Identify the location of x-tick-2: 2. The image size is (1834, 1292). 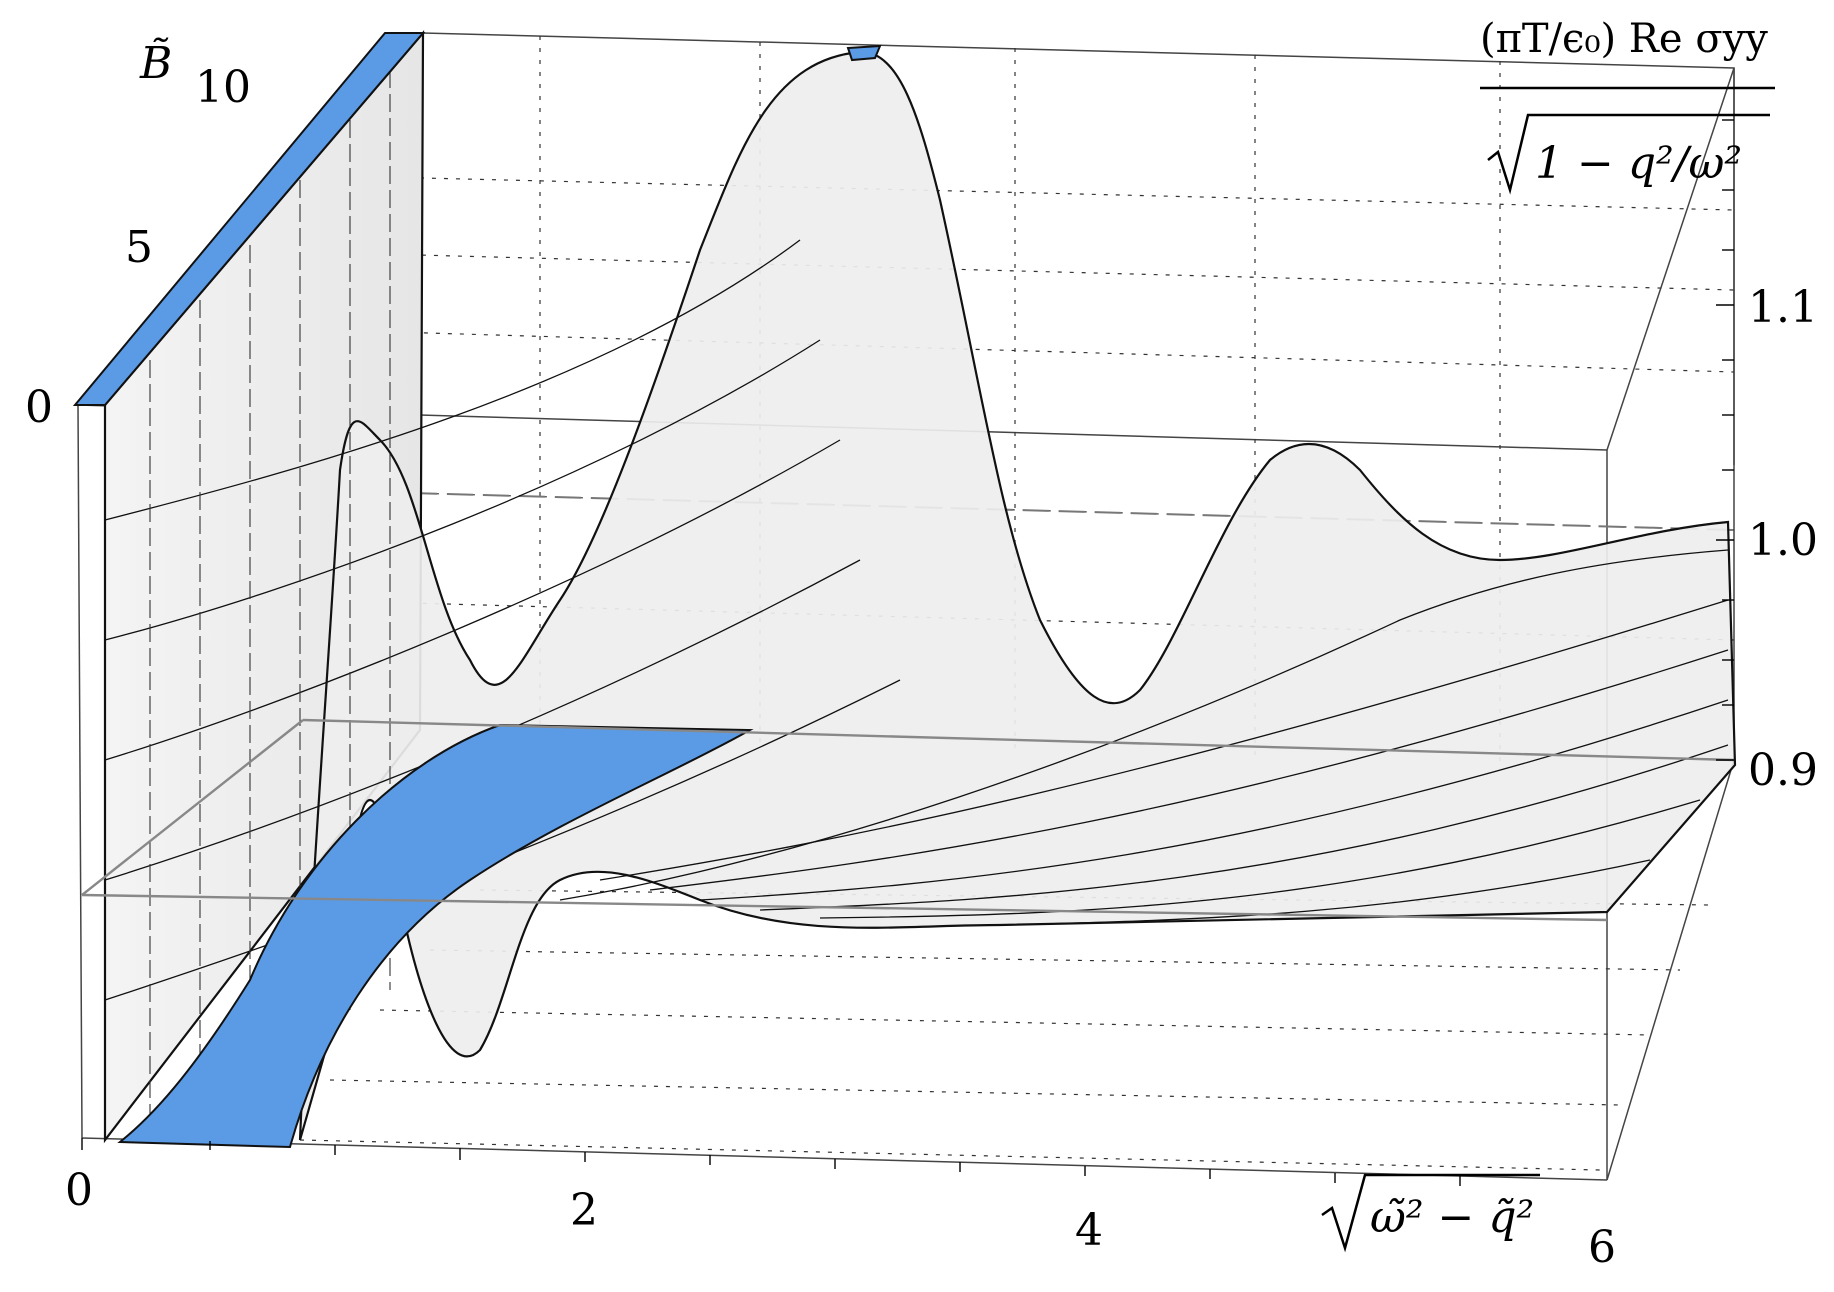
(584, 1210).